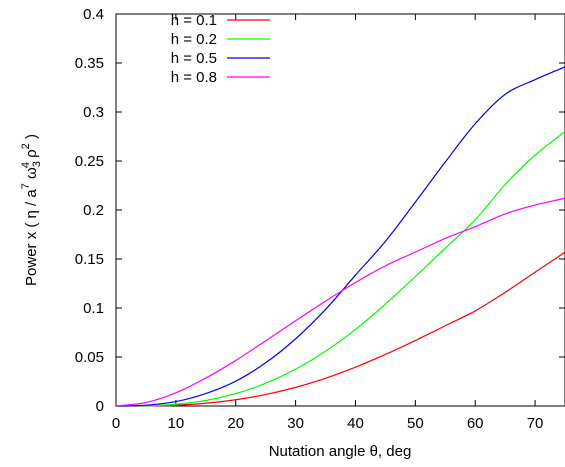  What do you see at coordinates (93, 14) in the screenshot?
I see `y-tick-label: 0.4` at bounding box center [93, 14].